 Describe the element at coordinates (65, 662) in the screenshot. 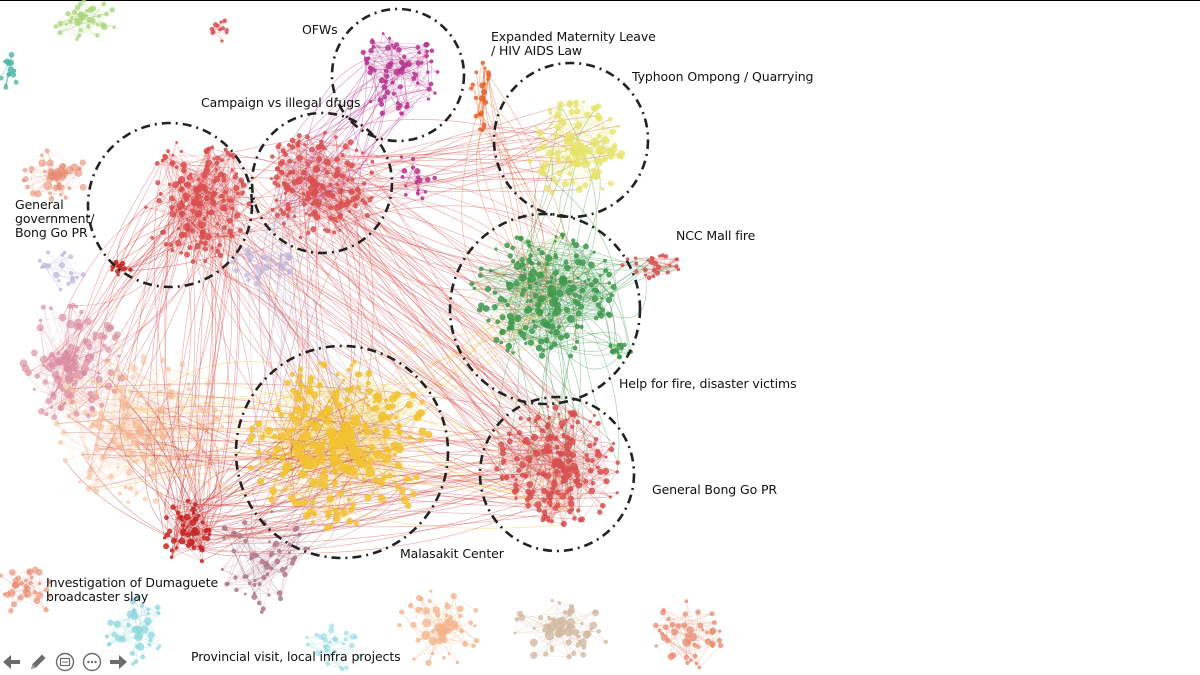

I see `slides-icon` at that location.